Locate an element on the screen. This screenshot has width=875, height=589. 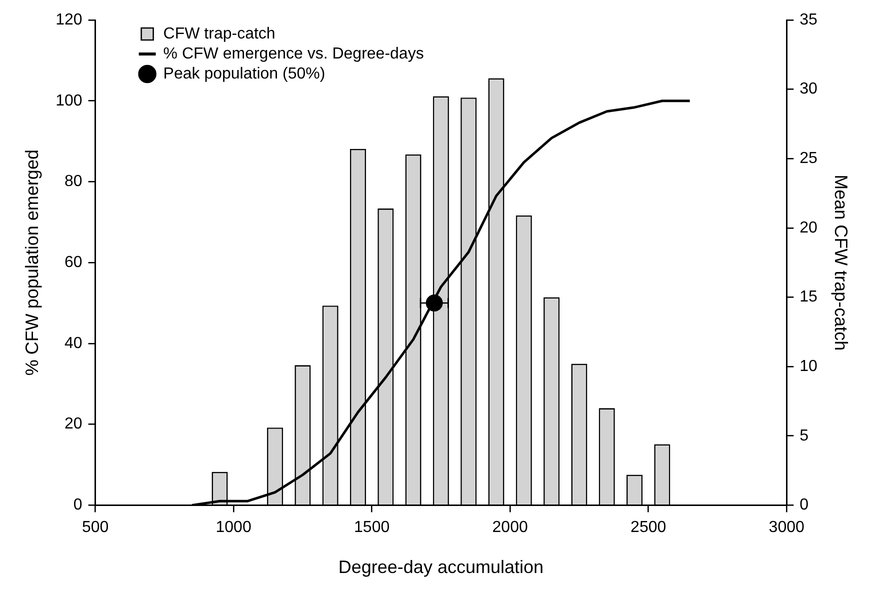
x-tick-label: 3000 is located at coordinates (786, 527).